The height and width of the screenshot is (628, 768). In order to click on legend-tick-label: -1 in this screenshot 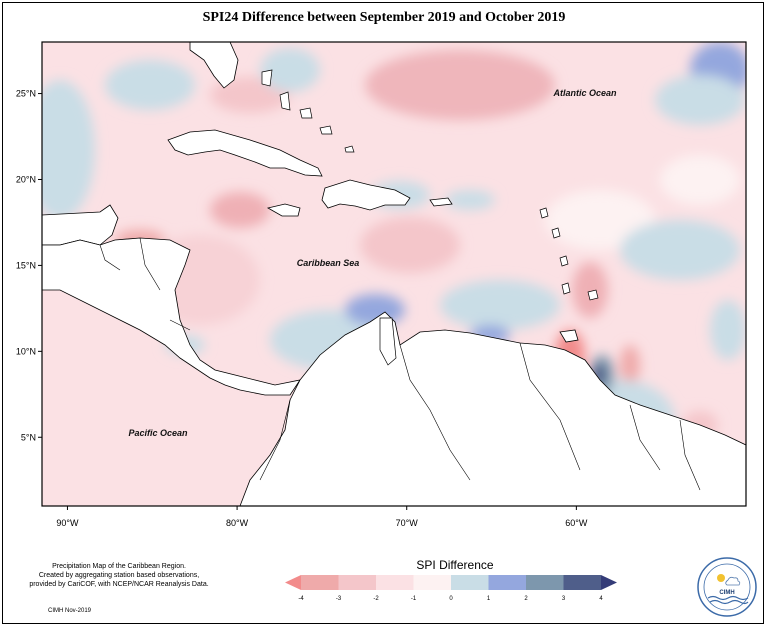, I will do `click(414, 599)`.